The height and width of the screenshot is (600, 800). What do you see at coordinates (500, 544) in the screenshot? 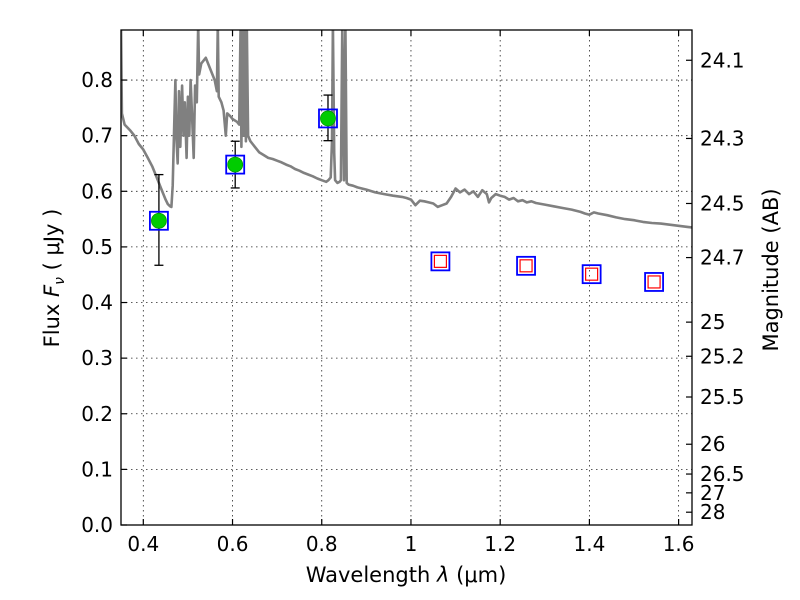
I see `x-tick-label: 1.2` at bounding box center [500, 544].